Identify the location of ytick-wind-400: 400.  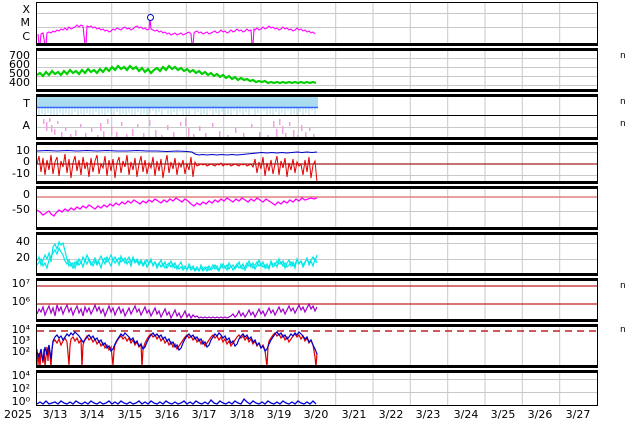
(19, 82).